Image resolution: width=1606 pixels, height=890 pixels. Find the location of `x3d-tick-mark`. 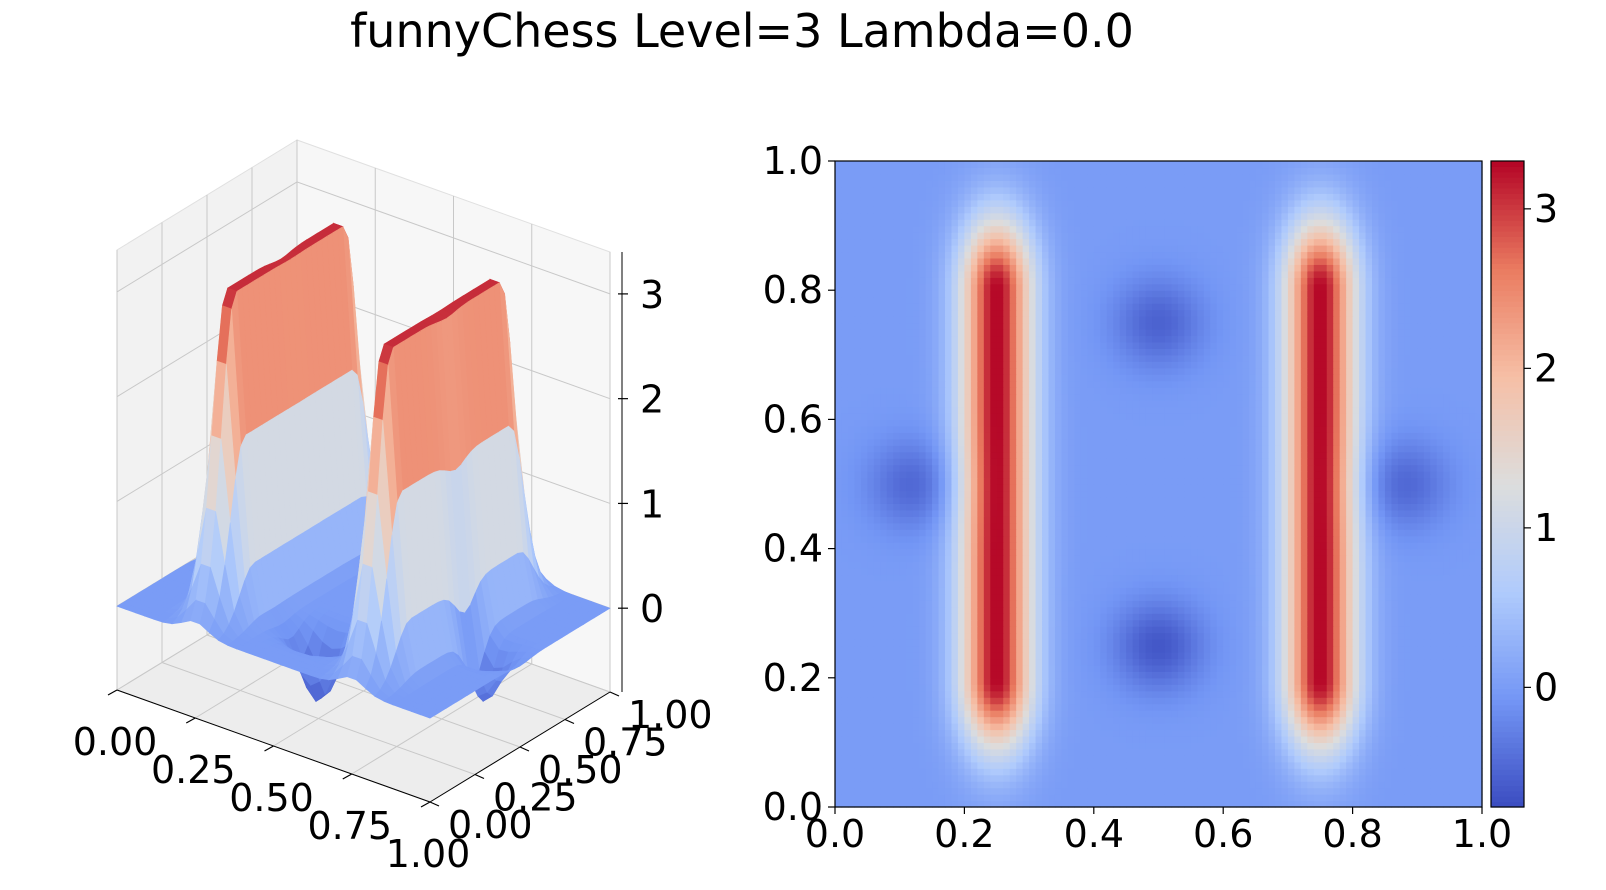

x3d-tick-mark is located at coordinates (112, 692).